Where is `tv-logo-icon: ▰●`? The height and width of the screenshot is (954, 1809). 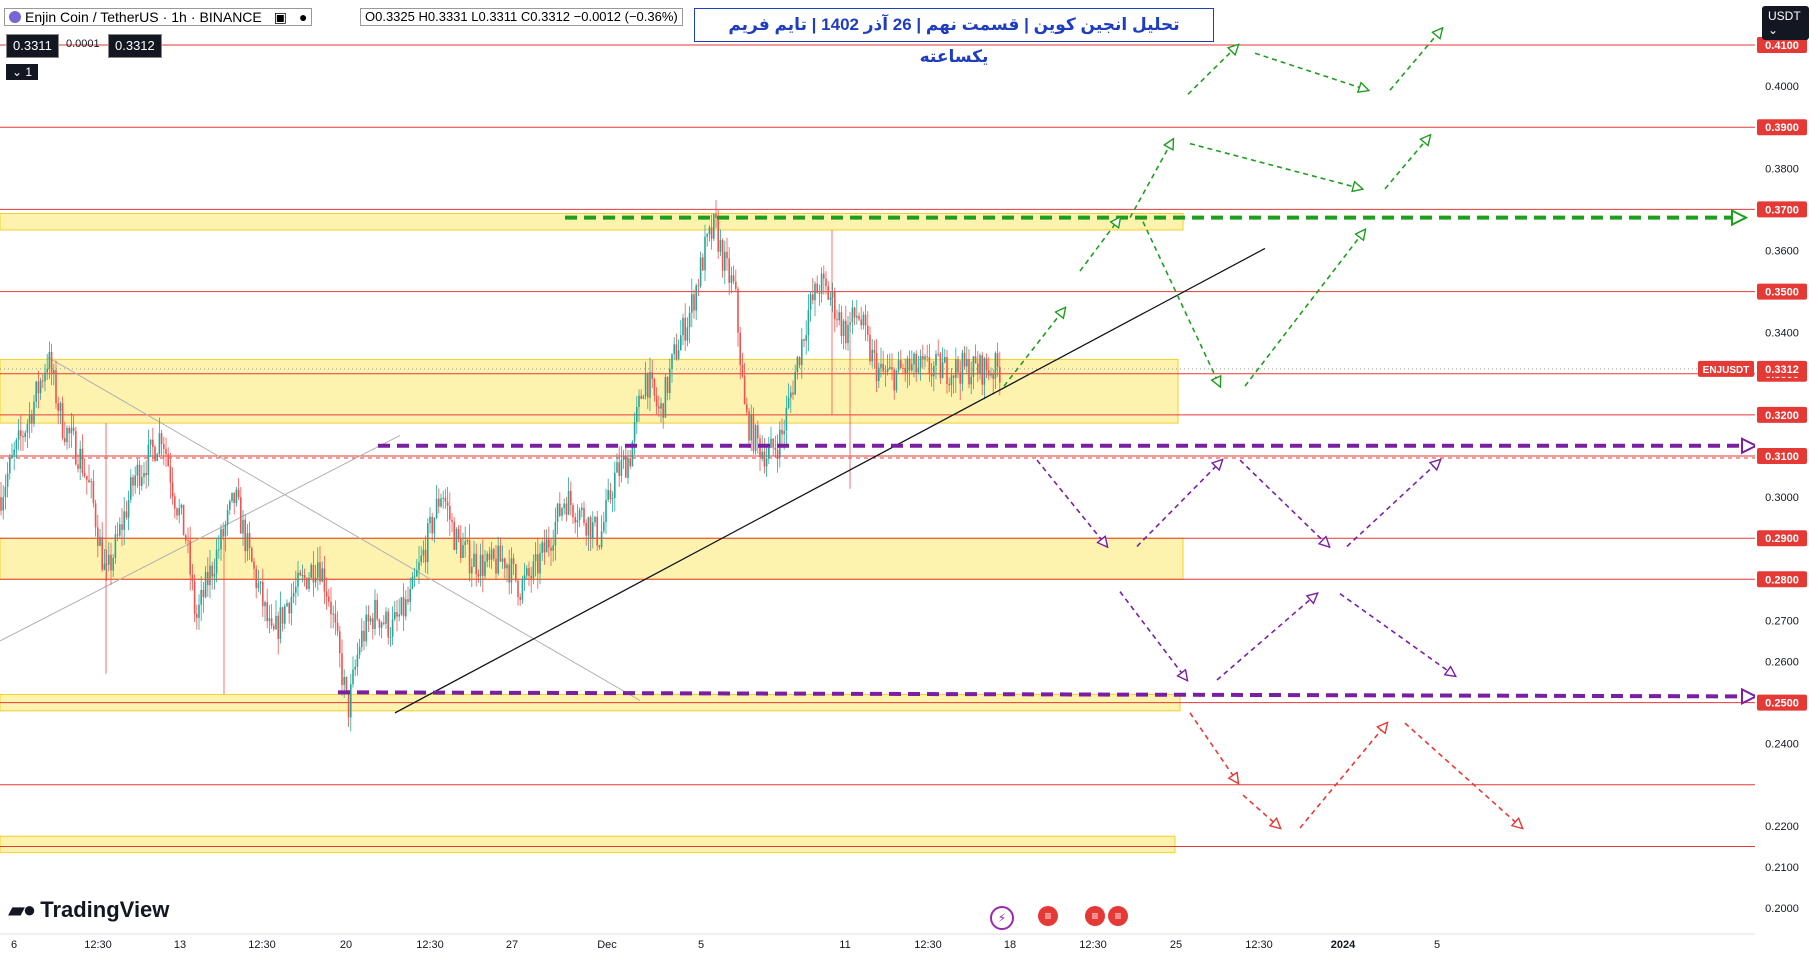
tv-logo-icon: ▰● is located at coordinates (22, 909).